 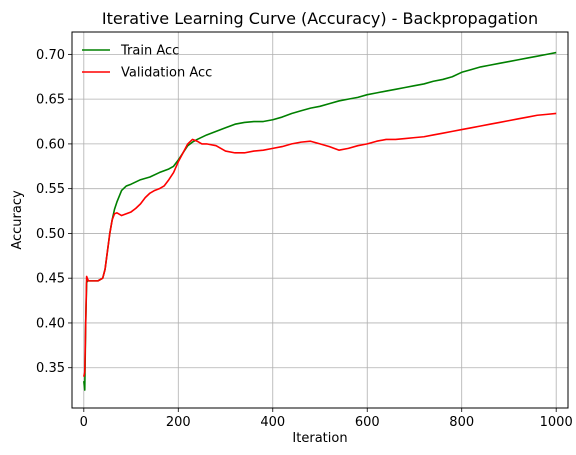 What do you see at coordinates (149, 51) in the screenshot?
I see `legend-label-train-acc: Train Acc` at bounding box center [149, 51].